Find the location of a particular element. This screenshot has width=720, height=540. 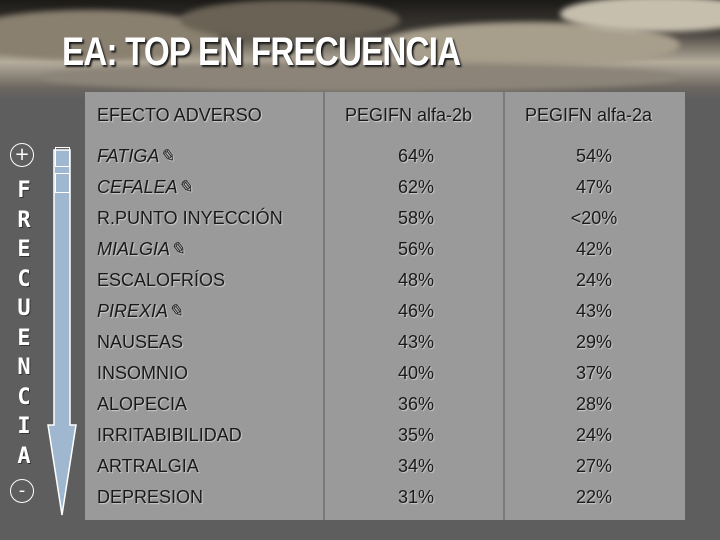

pegifn-alfa-2b-value: 43% is located at coordinates (416, 342).